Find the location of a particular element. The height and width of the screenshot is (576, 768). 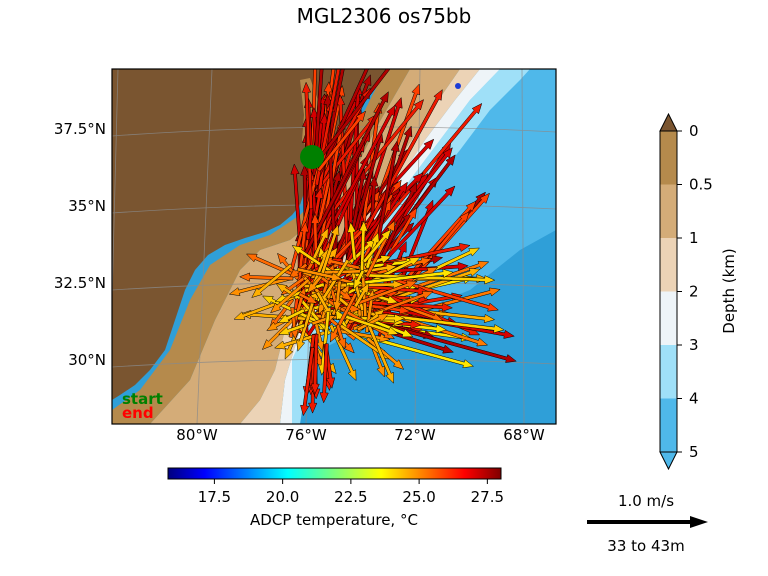

lat-tick-label: 30°N is located at coordinates (87, 360).